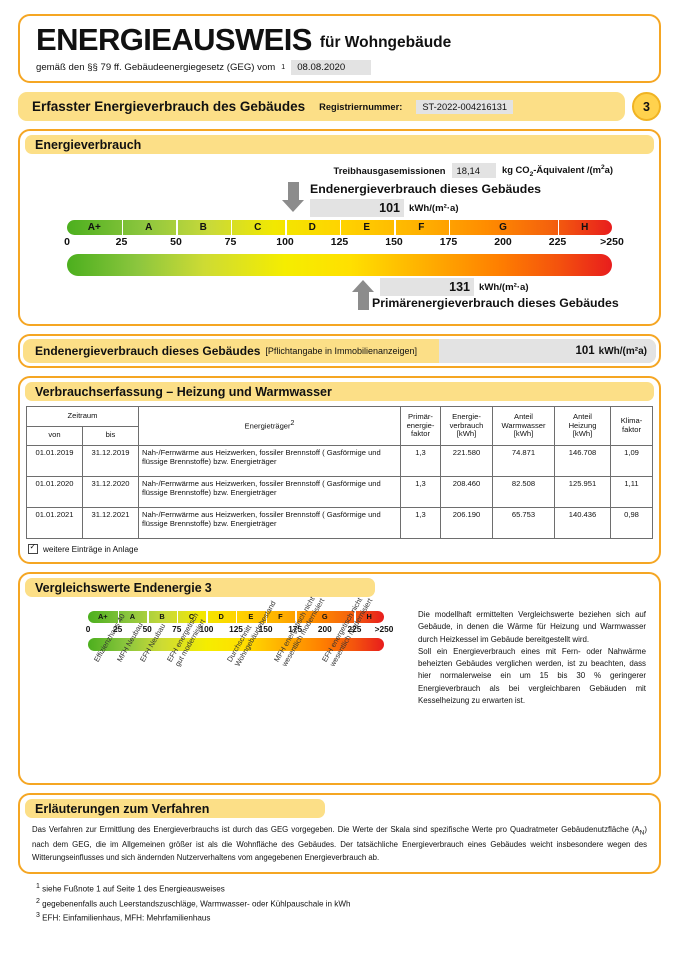 This screenshot has height=960, width=679. Describe the element at coordinates (343, 548) in the screenshot. I see `additional-entries-note: weitere Einträge in Anlage` at that location.